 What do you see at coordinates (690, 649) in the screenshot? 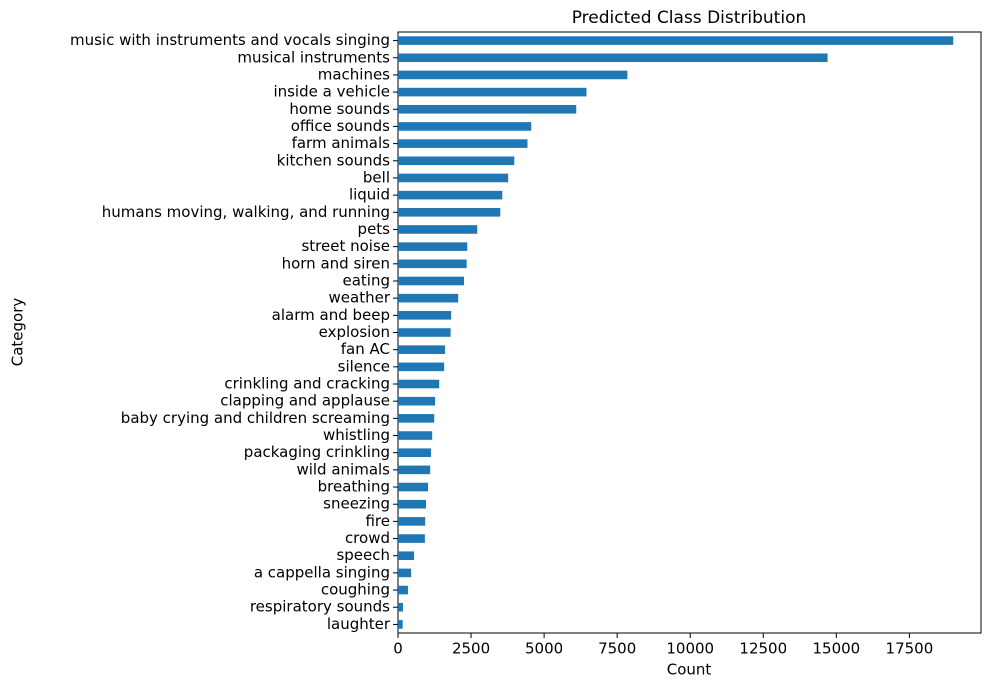
I see `x-tick-label: 10000` at bounding box center [690, 649].